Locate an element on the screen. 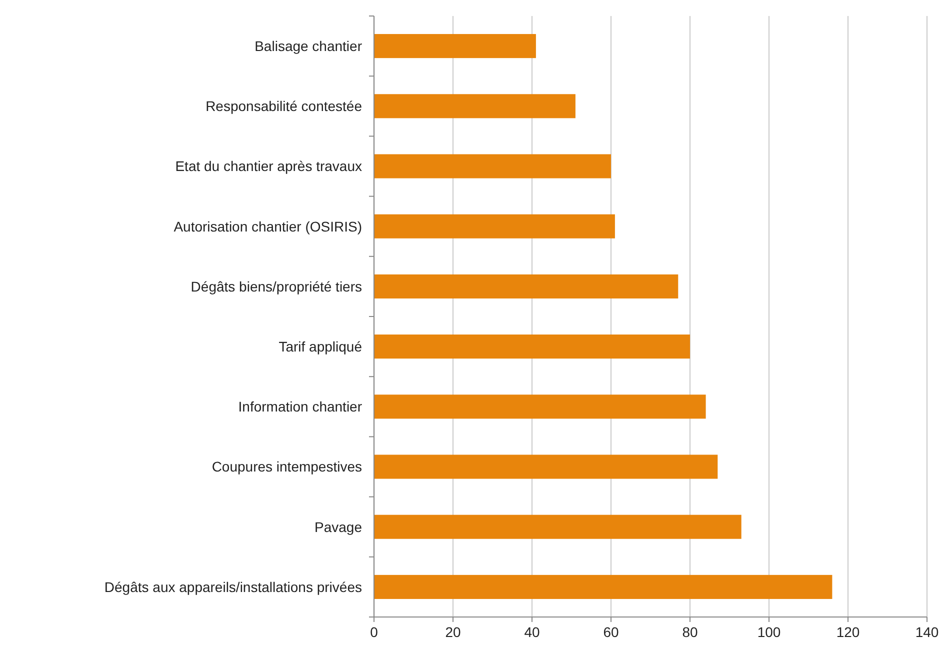 The image size is (949, 659). y-tick-label: Pavage is located at coordinates (338, 526).